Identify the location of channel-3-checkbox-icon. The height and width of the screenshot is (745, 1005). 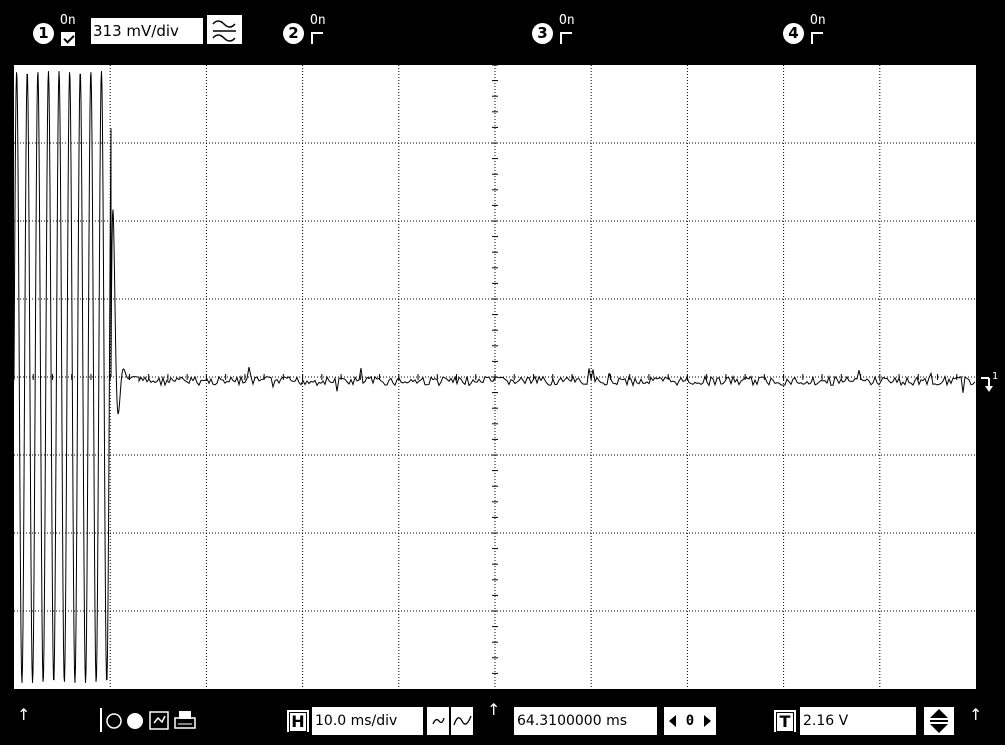
(566, 38).